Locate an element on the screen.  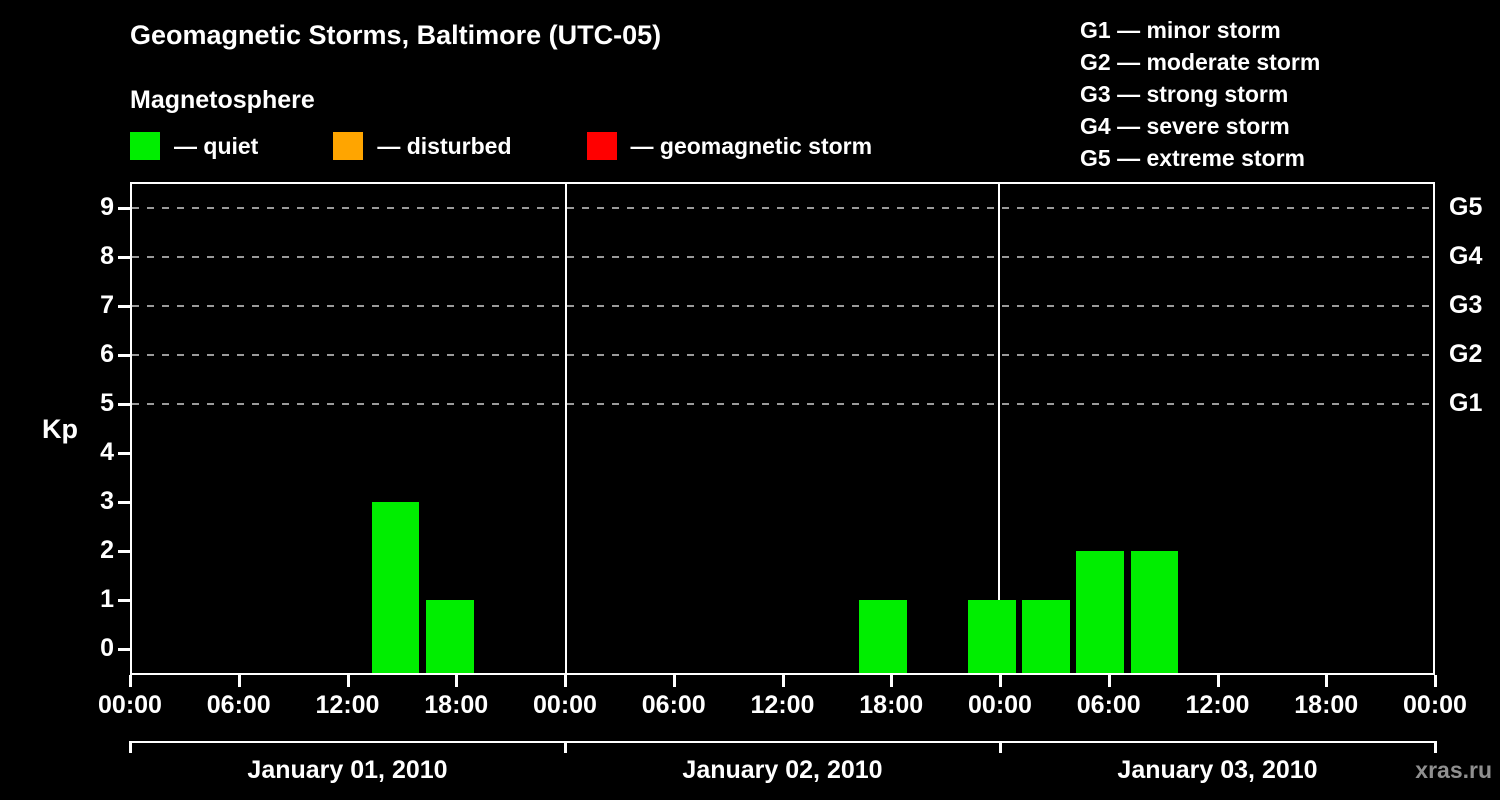
y-tick-label: 5 is located at coordinates (107, 403).